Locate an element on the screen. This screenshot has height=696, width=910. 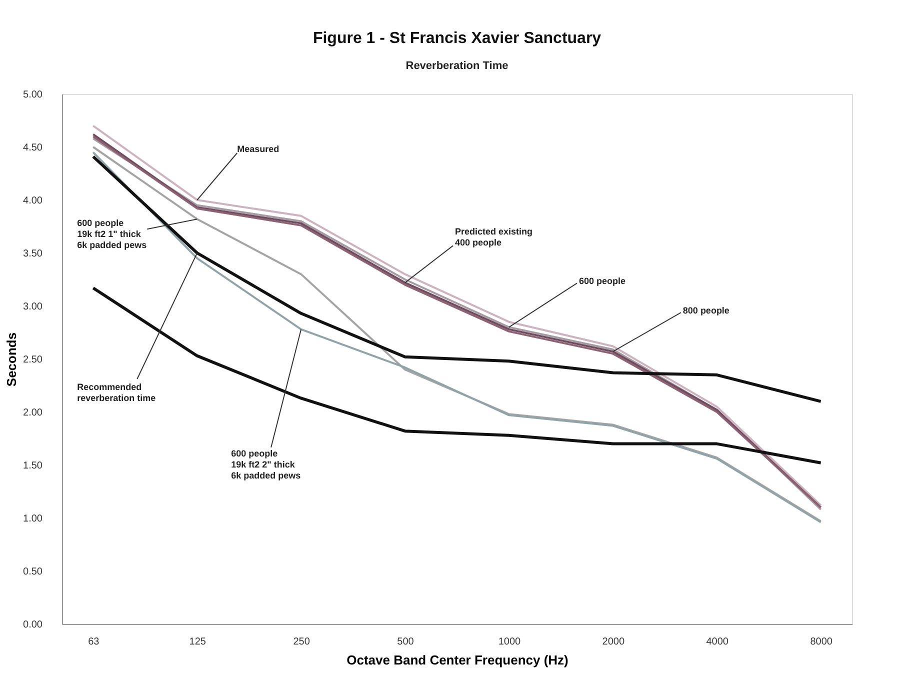
y-tick-label: 3.50 is located at coordinates (33, 254).